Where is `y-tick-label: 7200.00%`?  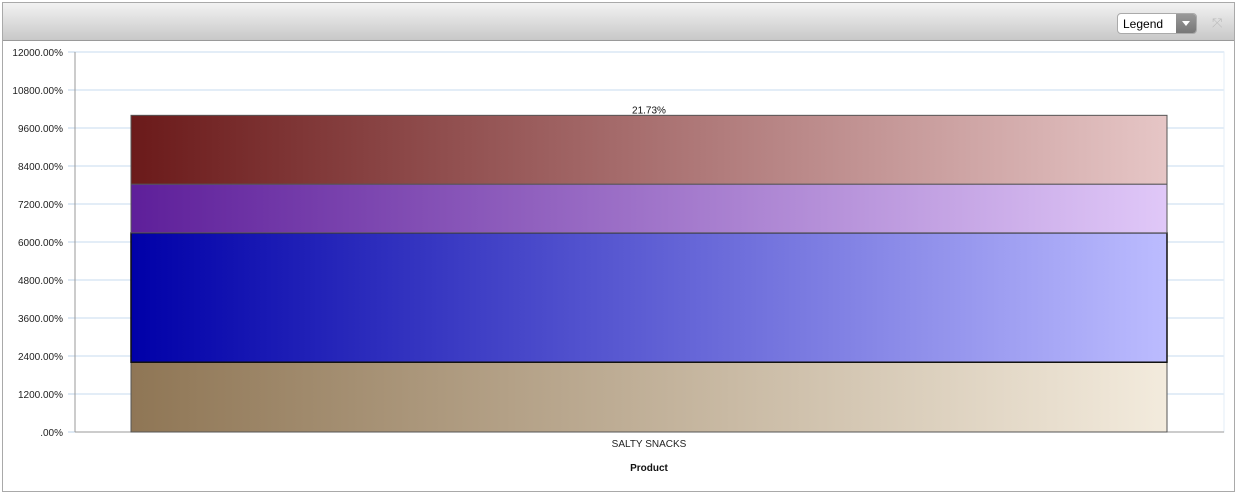 y-tick-label: 7200.00% is located at coordinates (40, 205).